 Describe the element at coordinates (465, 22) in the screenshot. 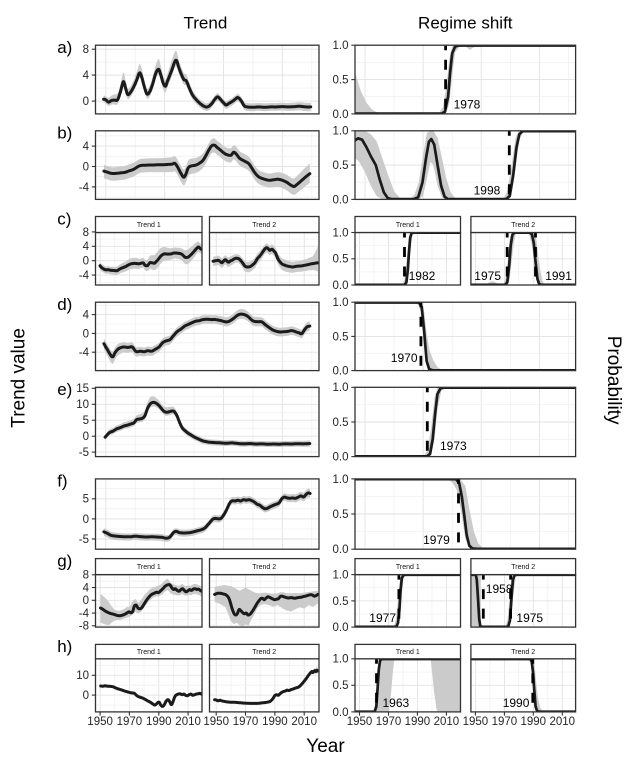

I see `svg-text: Regime shift` at that location.